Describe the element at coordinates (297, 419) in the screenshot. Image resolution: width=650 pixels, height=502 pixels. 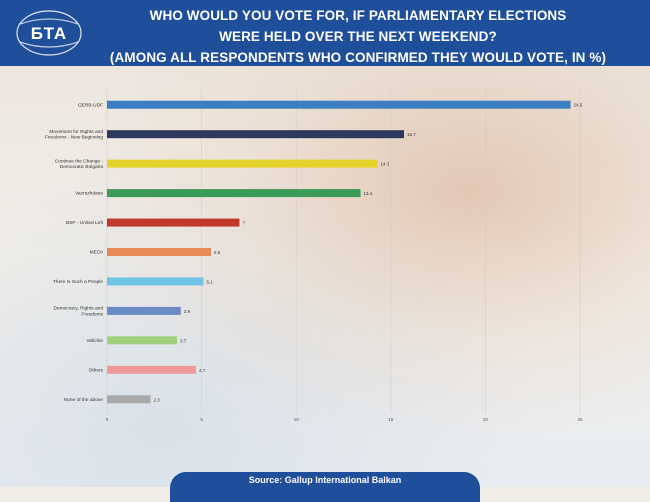
I see `x-tick-label: 10` at that location.